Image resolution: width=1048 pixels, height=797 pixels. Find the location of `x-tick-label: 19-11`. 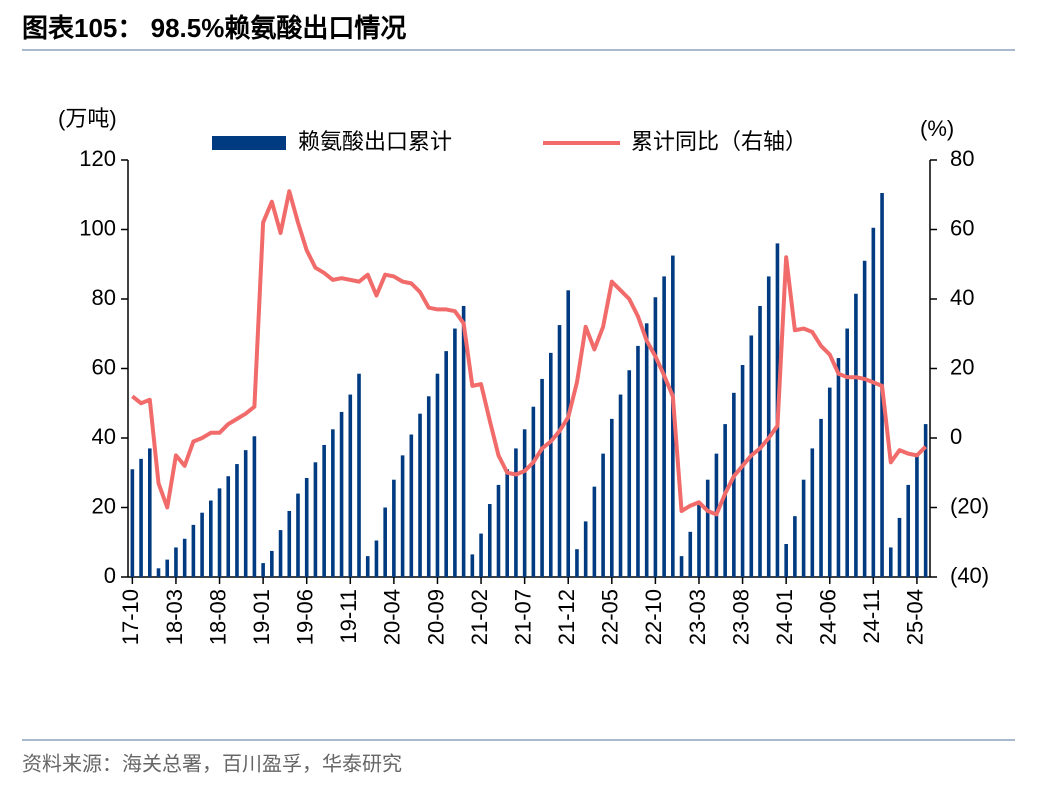

x-tick-label: 19-11 is located at coordinates (348, 616).